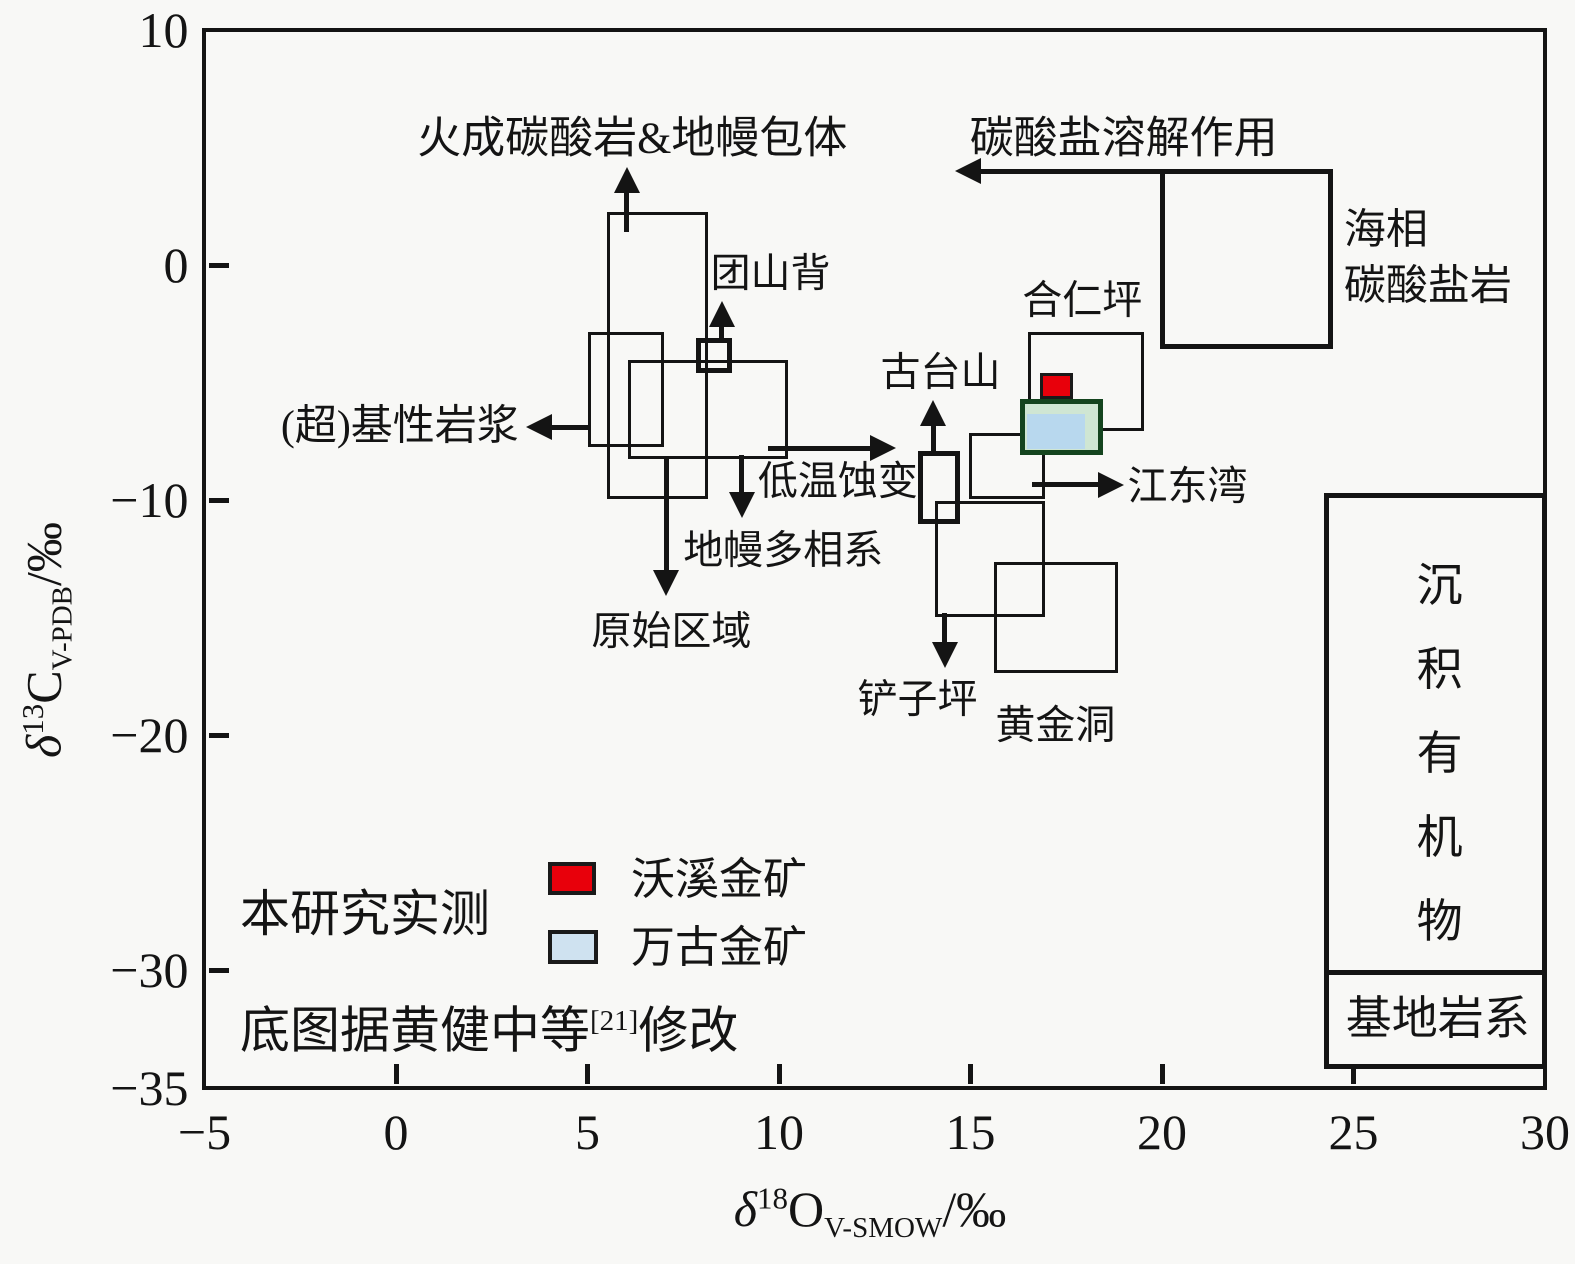 This screenshot has height=1264, width=1575. What do you see at coordinates (218, 735) in the screenshot?
I see `y-tick-mark-−20` at bounding box center [218, 735].